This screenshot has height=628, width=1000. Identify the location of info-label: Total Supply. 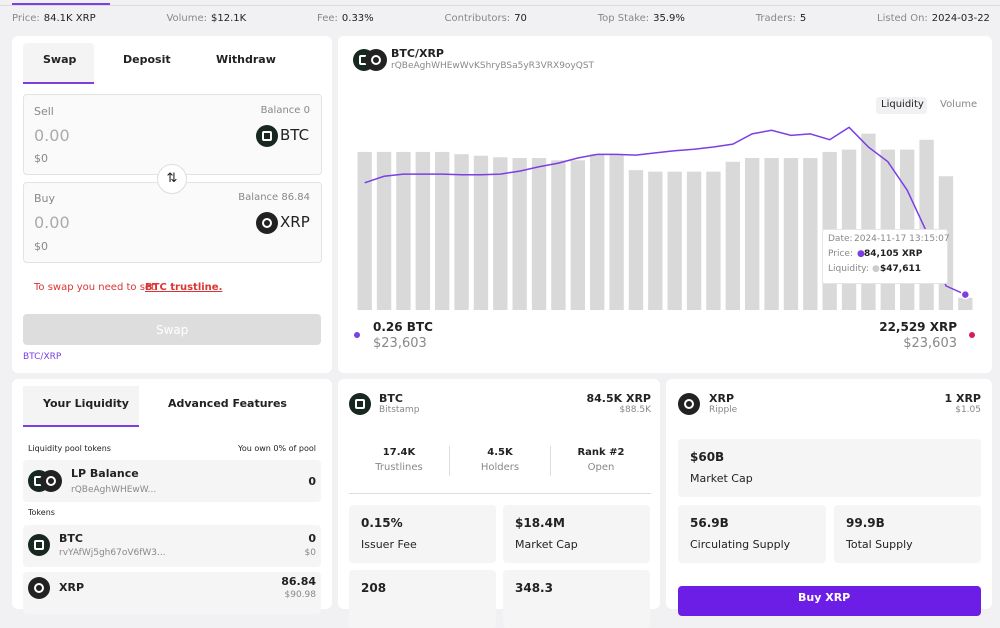
(879, 544).